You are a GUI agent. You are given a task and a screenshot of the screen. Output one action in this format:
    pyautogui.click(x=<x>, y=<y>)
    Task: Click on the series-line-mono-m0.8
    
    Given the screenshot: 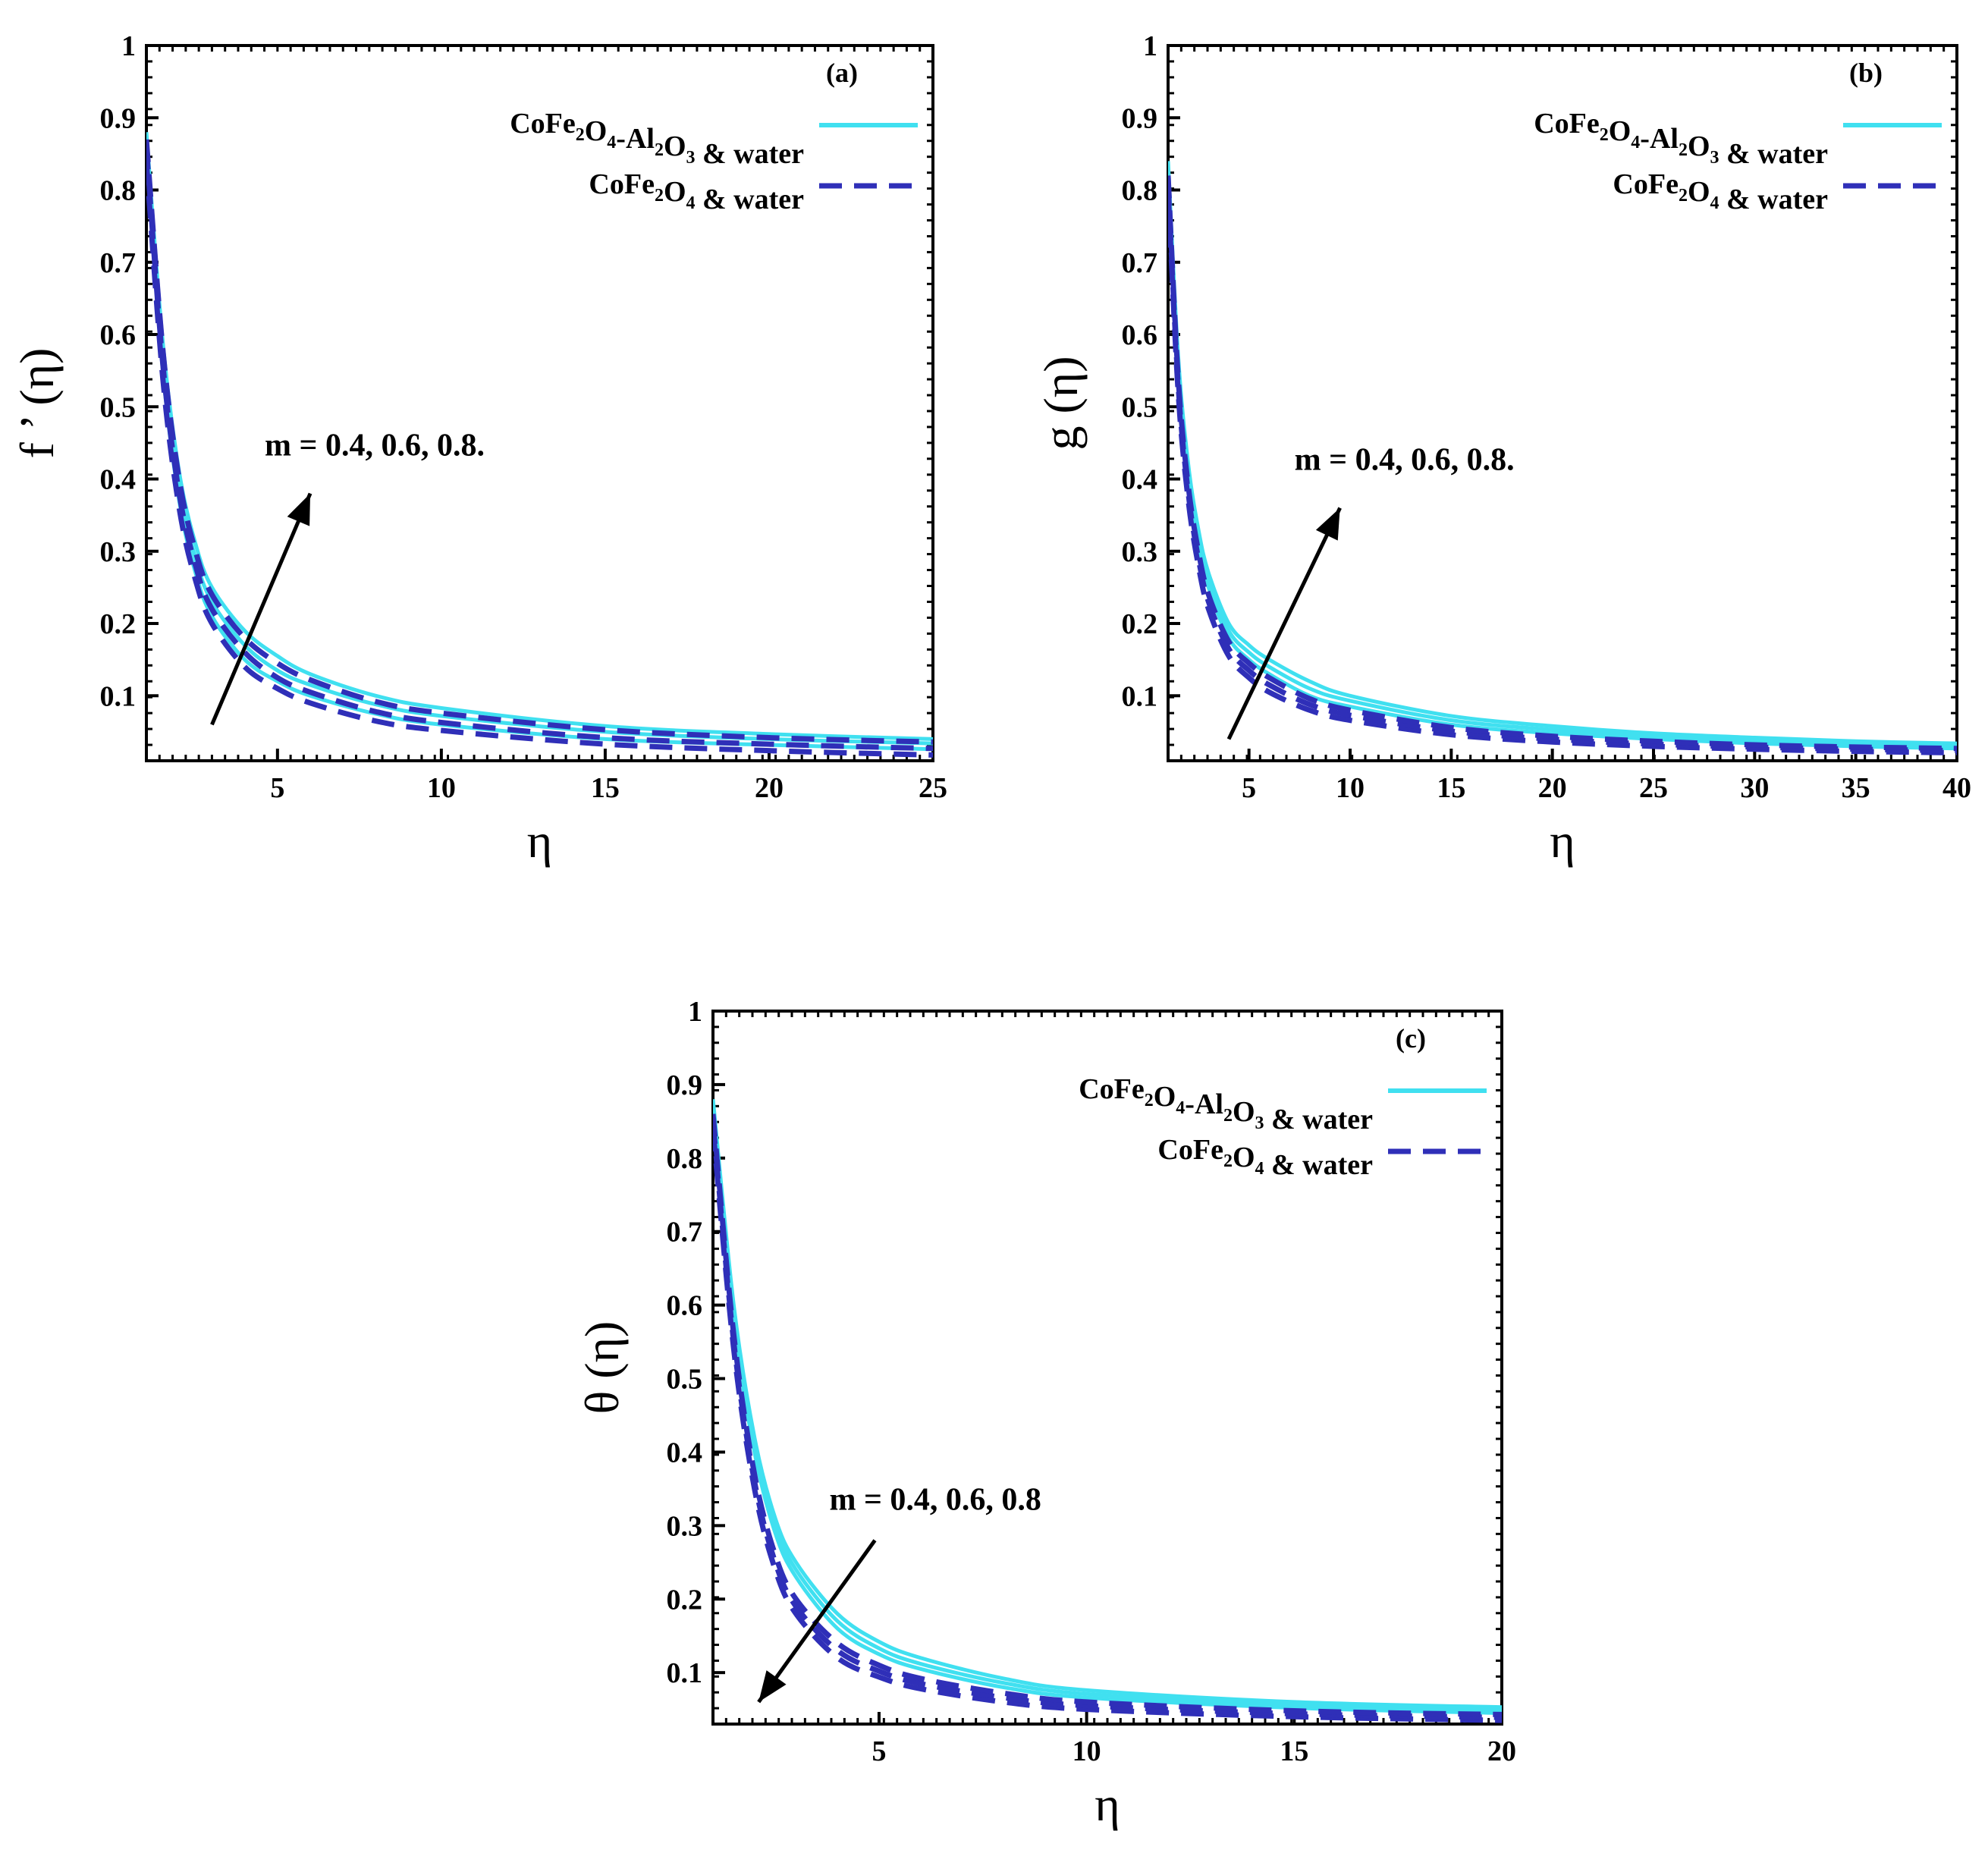 What is the action you would take?
    pyautogui.click(x=1108, y=1415)
    